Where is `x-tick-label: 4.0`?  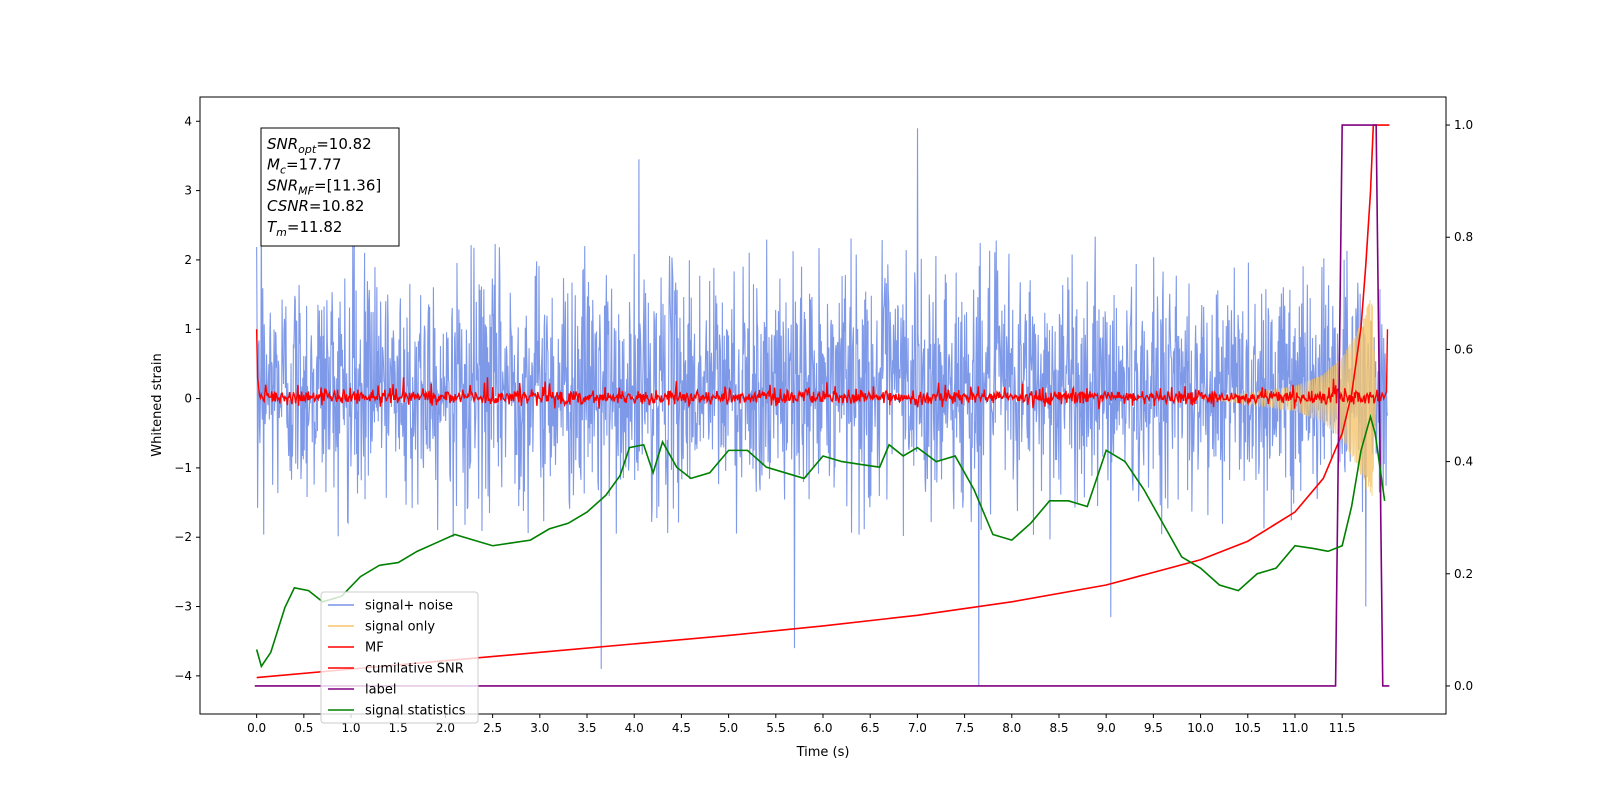 x-tick-label: 4.0 is located at coordinates (634, 728).